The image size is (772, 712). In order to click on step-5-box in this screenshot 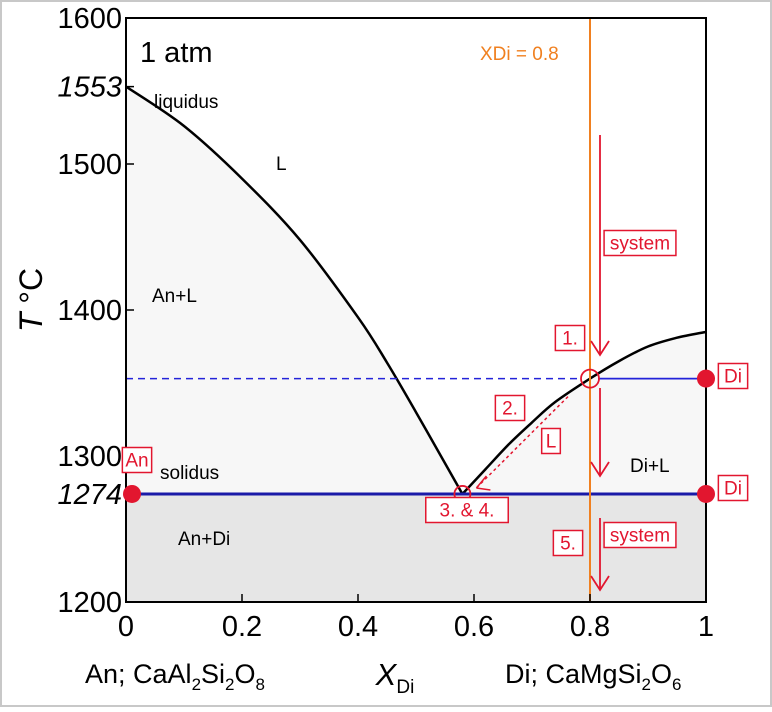, I will do `click(568, 543)`.